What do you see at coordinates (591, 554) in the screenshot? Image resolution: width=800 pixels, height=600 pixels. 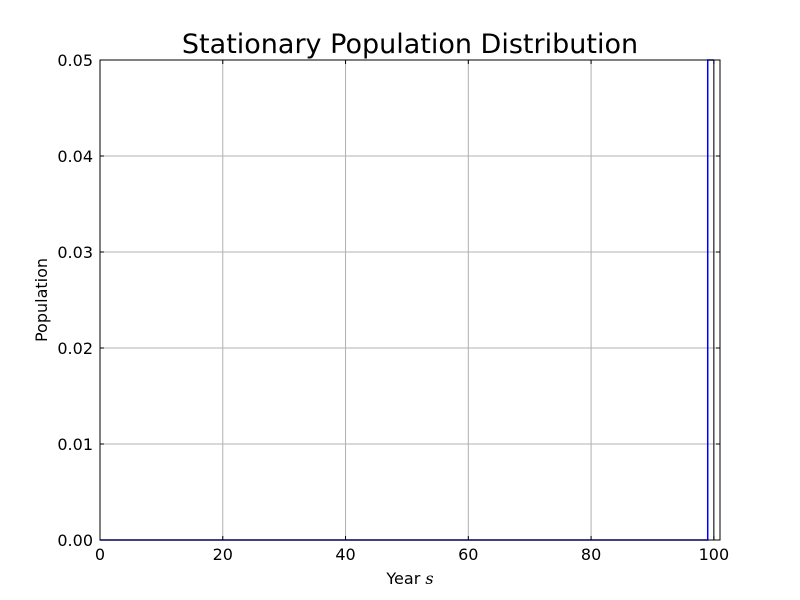 I see `x-tick-label: 80` at bounding box center [591, 554].